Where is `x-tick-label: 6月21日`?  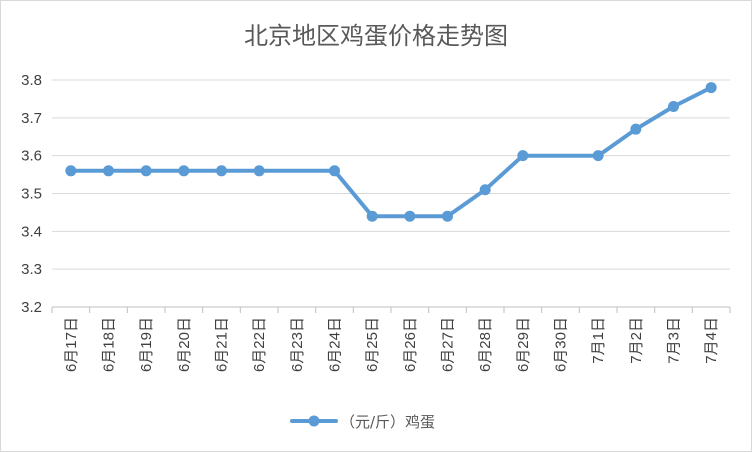
x-tick-label: 6月21日 is located at coordinates (222, 344).